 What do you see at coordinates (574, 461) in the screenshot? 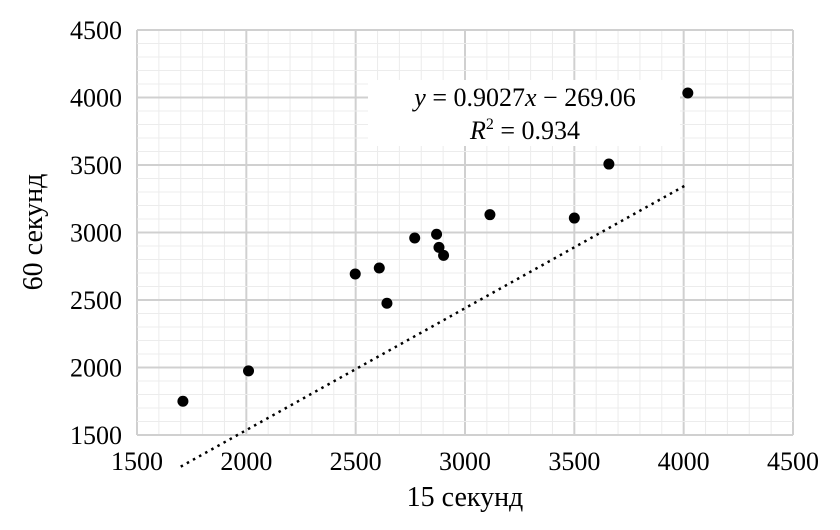
I see `x-tick-label: 3500` at bounding box center [574, 461].